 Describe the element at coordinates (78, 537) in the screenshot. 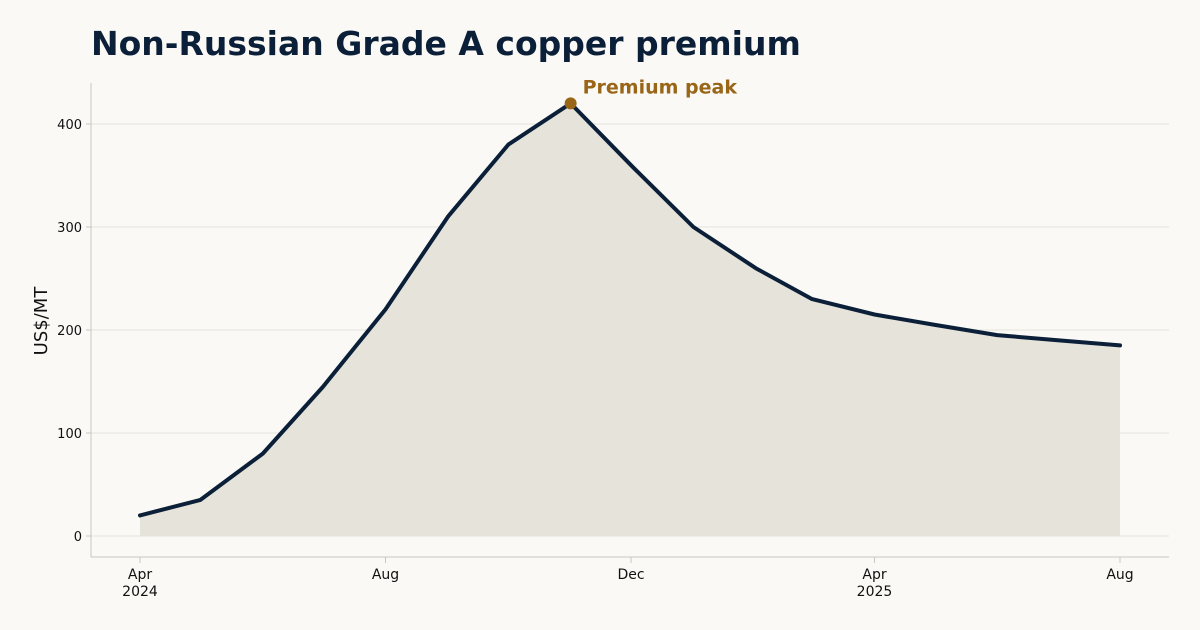

I see `y-tick-label: 0` at that location.